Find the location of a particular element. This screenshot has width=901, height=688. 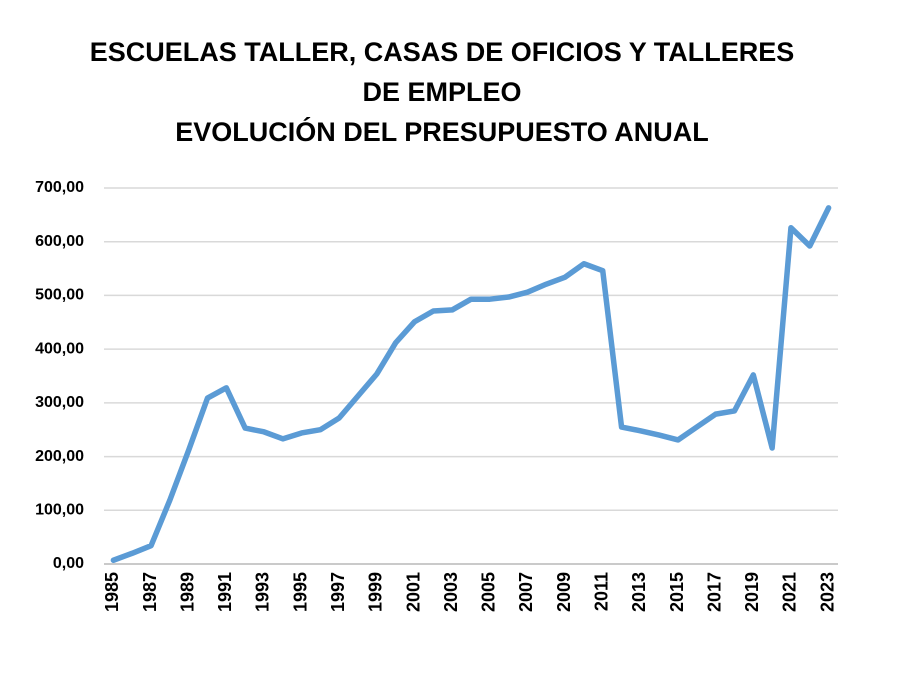

x-tick-label: 2019 is located at coordinates (752, 592).